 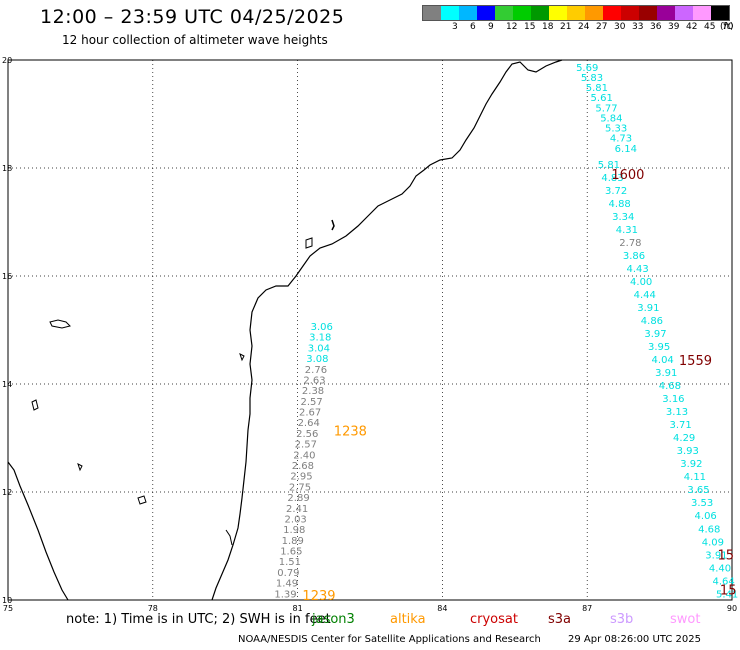 What do you see at coordinates (723, 581) in the screenshot?
I see `wave-height-label: 4.64` at bounding box center [723, 581].